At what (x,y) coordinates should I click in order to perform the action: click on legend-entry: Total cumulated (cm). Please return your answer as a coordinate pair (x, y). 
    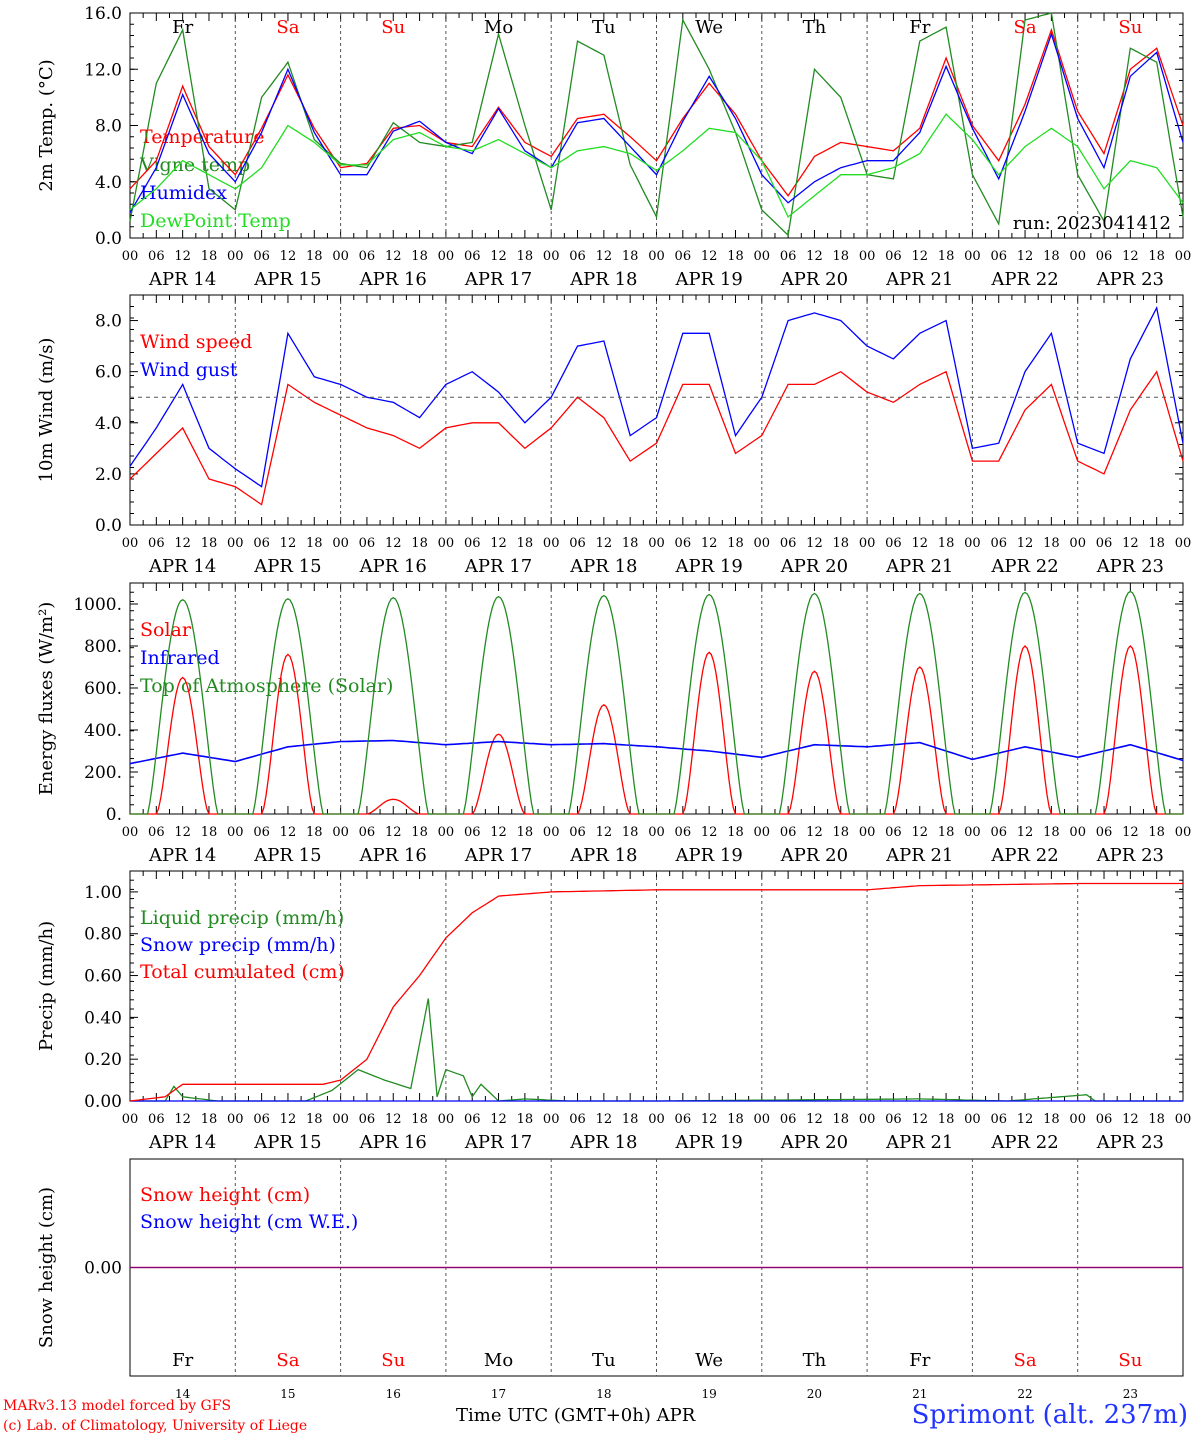
    Looking at the image, I should click on (242, 972).